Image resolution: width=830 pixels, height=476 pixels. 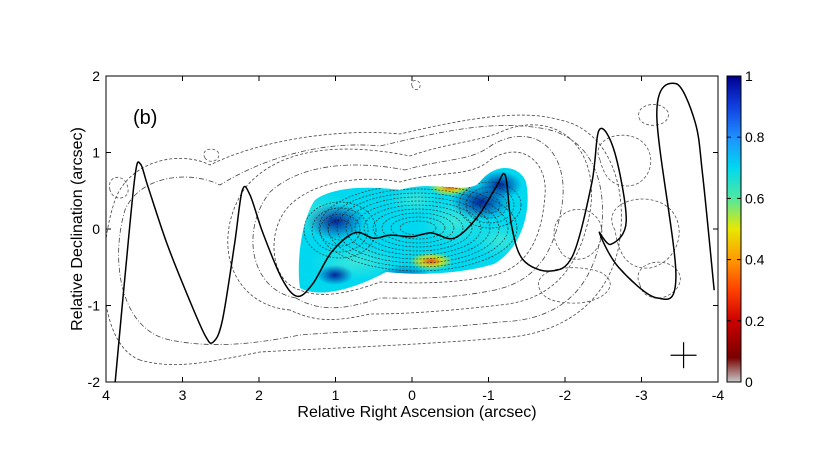 I want to click on x-tick-label: 1, so click(x=336, y=395).